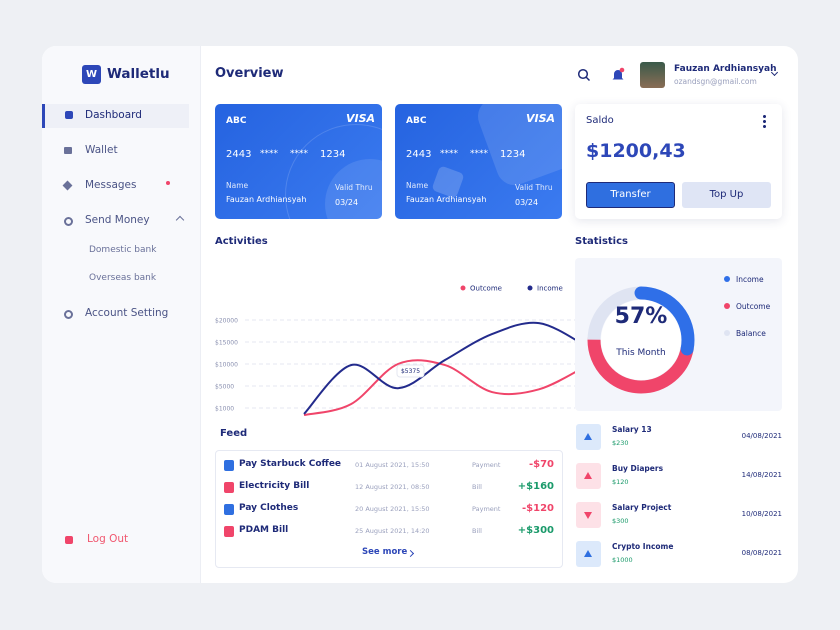 Image resolution: width=840 pixels, height=630 pixels. I want to click on tx-amount: $230, so click(620, 443).